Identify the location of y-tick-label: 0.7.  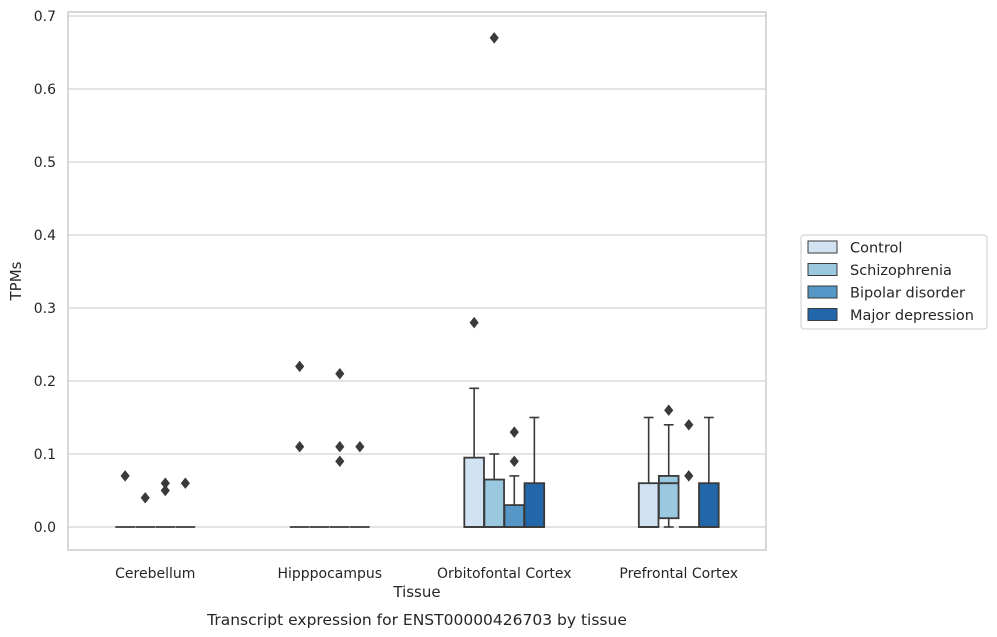
(45, 17).